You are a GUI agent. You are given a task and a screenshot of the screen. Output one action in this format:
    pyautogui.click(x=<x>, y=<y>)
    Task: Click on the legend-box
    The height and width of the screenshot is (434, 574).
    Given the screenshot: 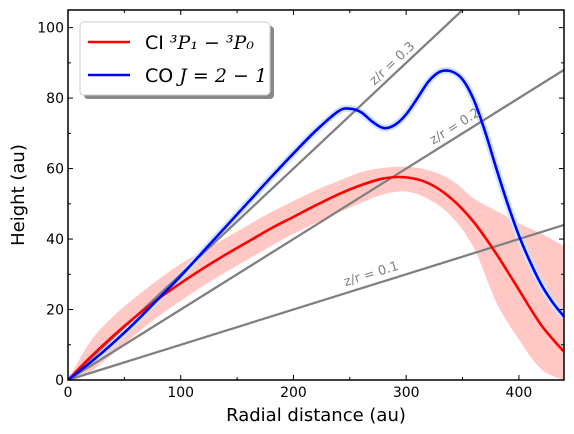 What is the action you would take?
    pyautogui.click(x=175, y=58)
    